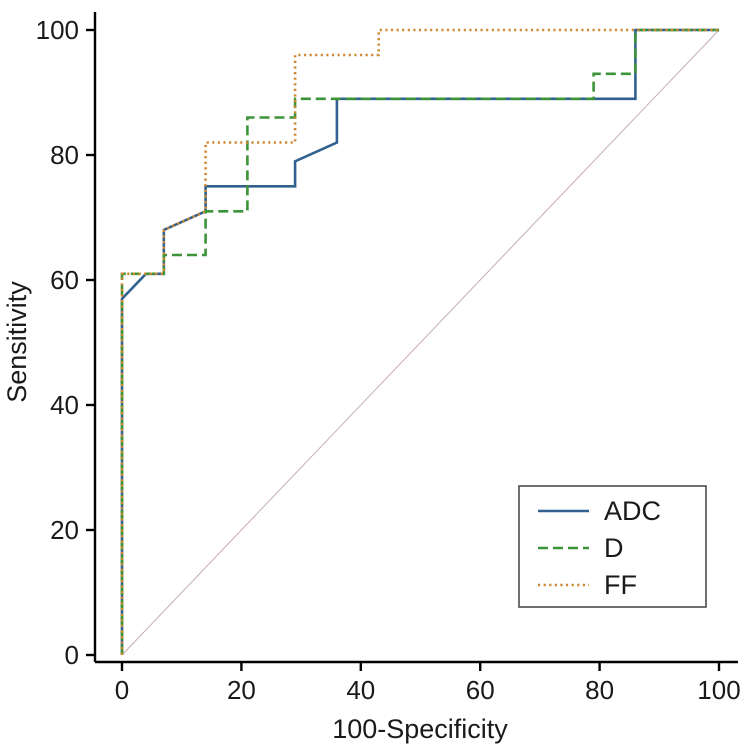 The width and height of the screenshot is (755, 751). Describe the element at coordinates (632, 511) in the screenshot. I see `legend-label-ADC: ADC` at that location.